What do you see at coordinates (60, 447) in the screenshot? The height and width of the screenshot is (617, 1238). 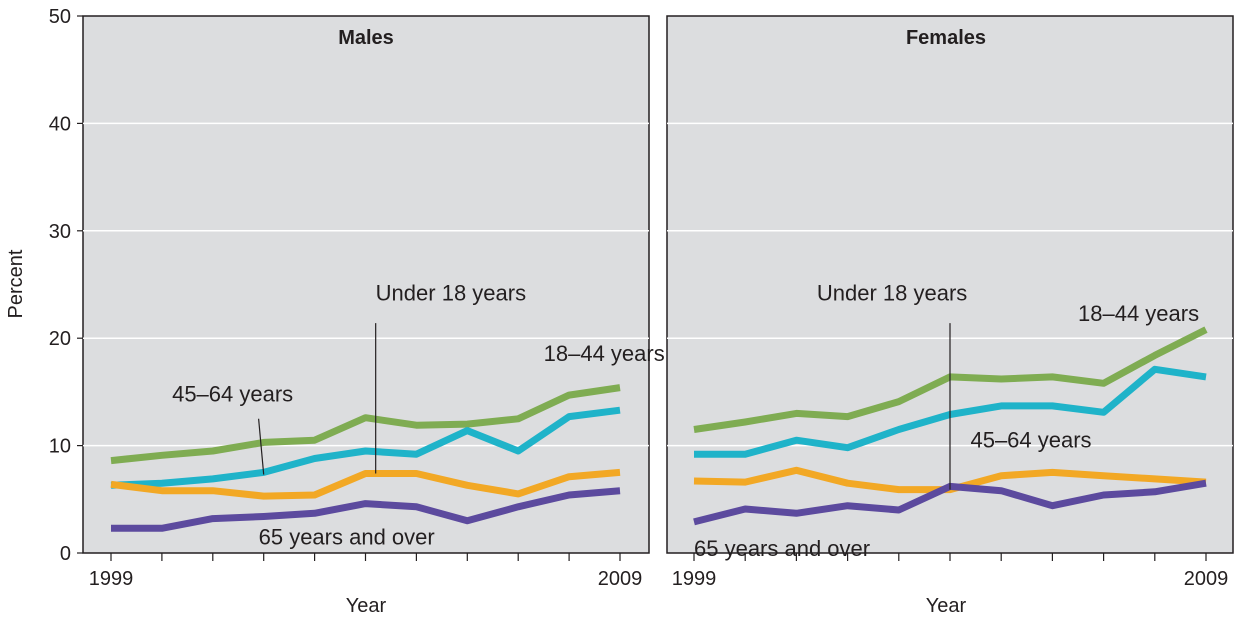 I see `y-tick-label: 10` at bounding box center [60, 447].